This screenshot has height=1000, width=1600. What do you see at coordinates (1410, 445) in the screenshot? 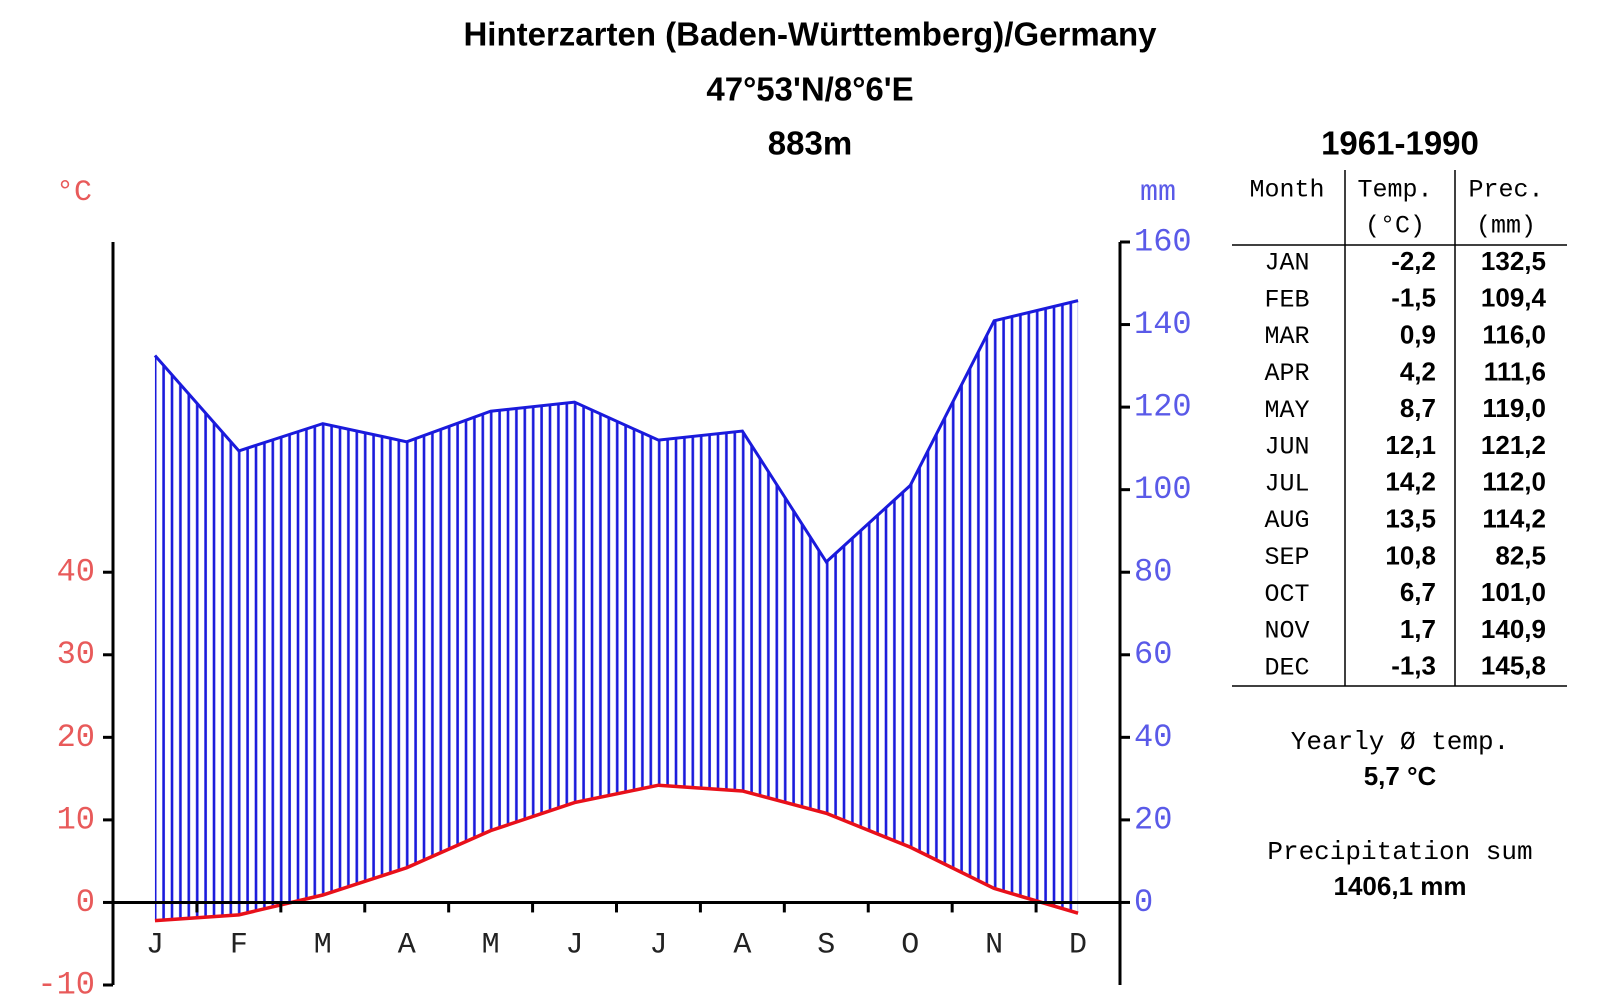
I see `table-temp: 12,1` at bounding box center [1410, 445].